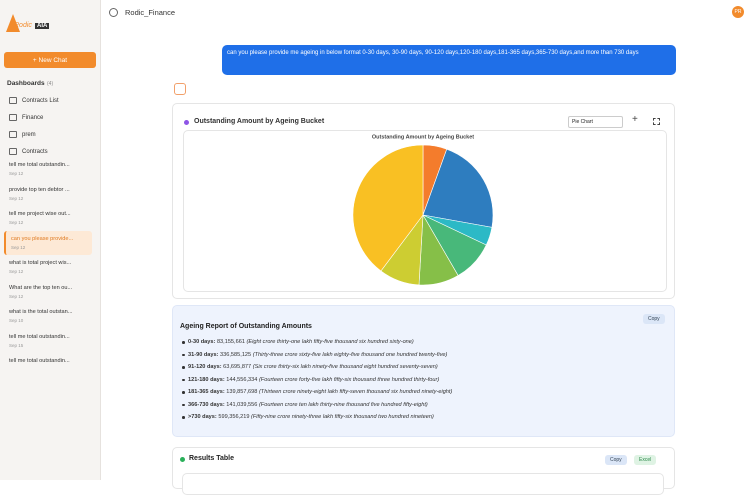 The height and width of the screenshot is (495, 750). I want to click on chart-type-select: Pie Chart, so click(595, 122).